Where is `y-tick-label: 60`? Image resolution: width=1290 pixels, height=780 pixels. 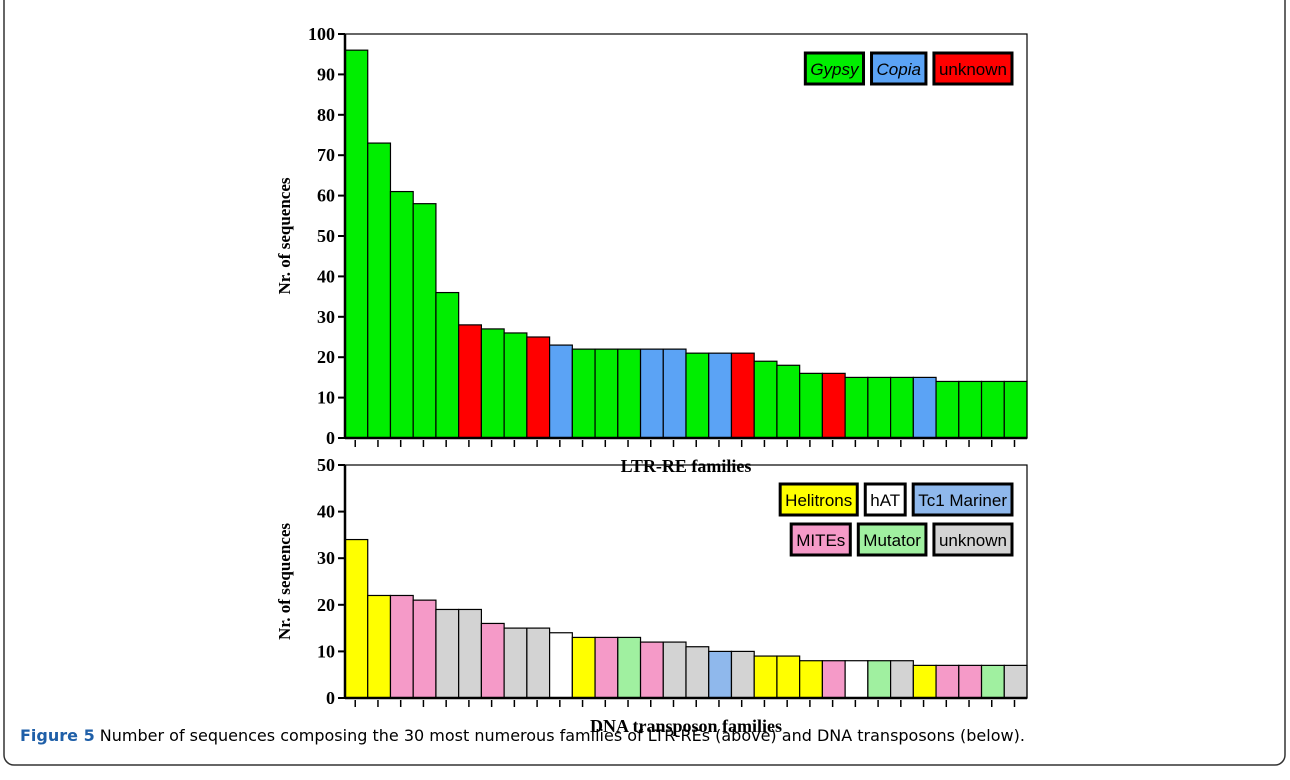
y-tick-label: 60 is located at coordinates (326, 196).